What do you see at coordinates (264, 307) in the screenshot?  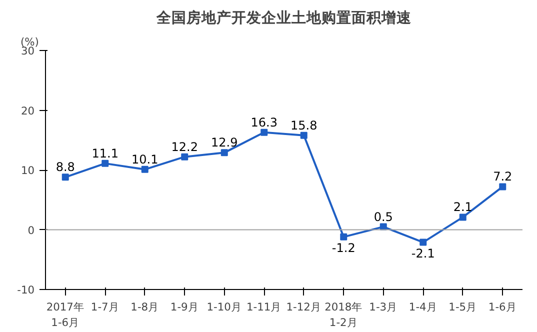 I see `x-tick-label: 1-11月` at bounding box center [264, 307].